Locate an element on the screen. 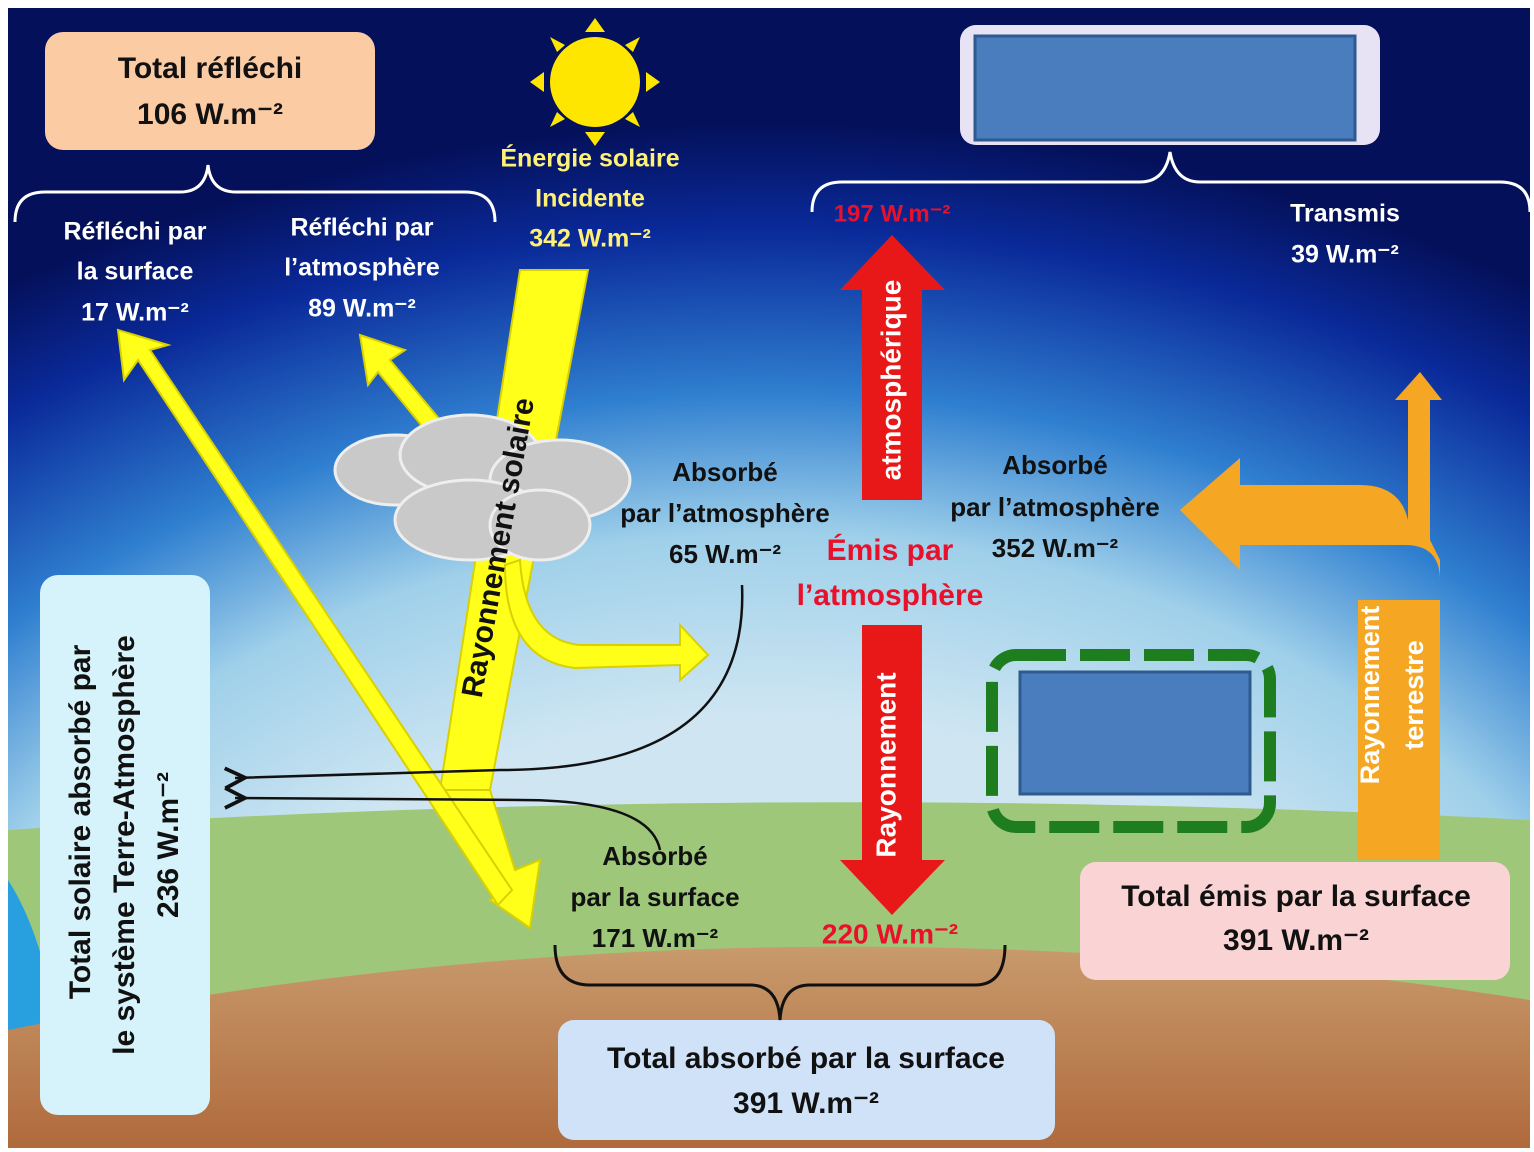 Image resolution: width=1534 pixels, height=1152 pixels. label: Total émis par la surface is located at coordinates (1296, 896).